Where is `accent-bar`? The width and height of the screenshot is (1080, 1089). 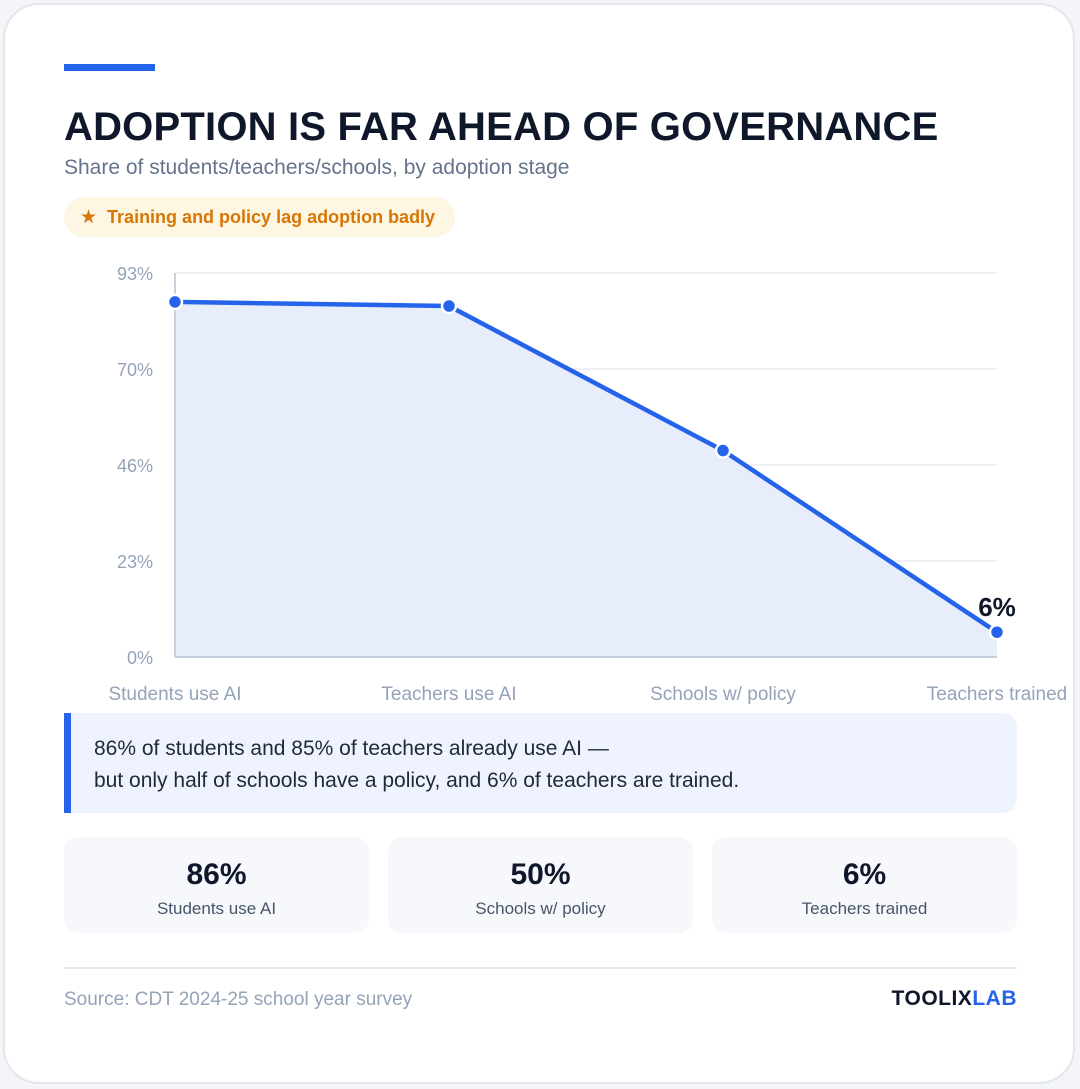
accent-bar is located at coordinates (109, 67).